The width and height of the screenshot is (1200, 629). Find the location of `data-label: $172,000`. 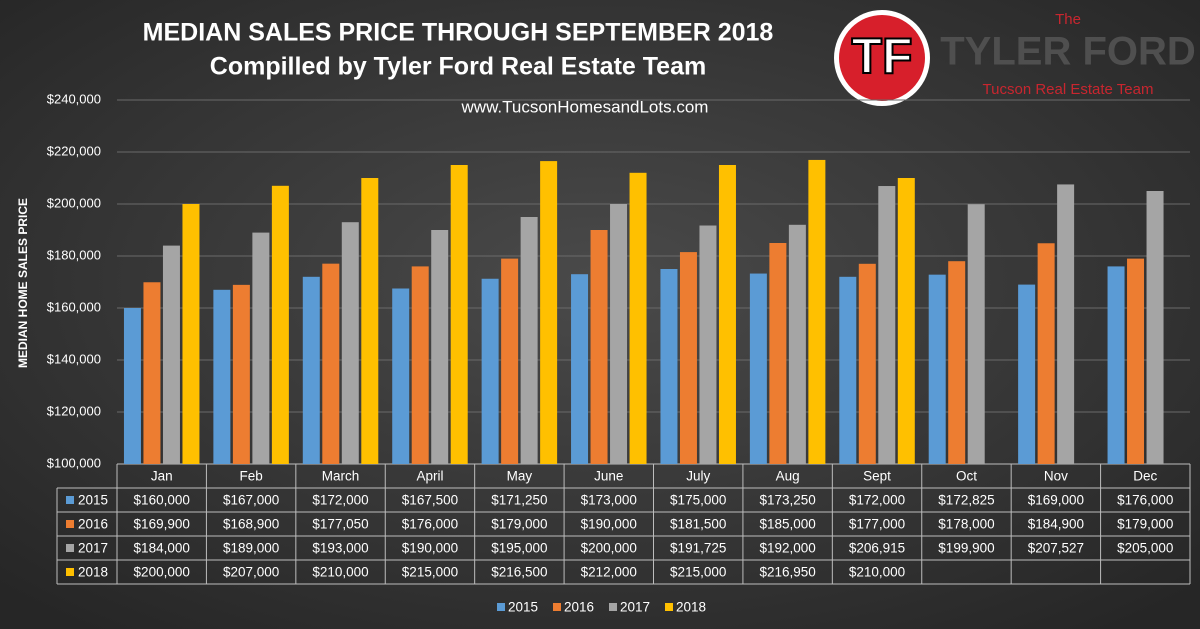

data-label: $172,000 is located at coordinates (877, 500).